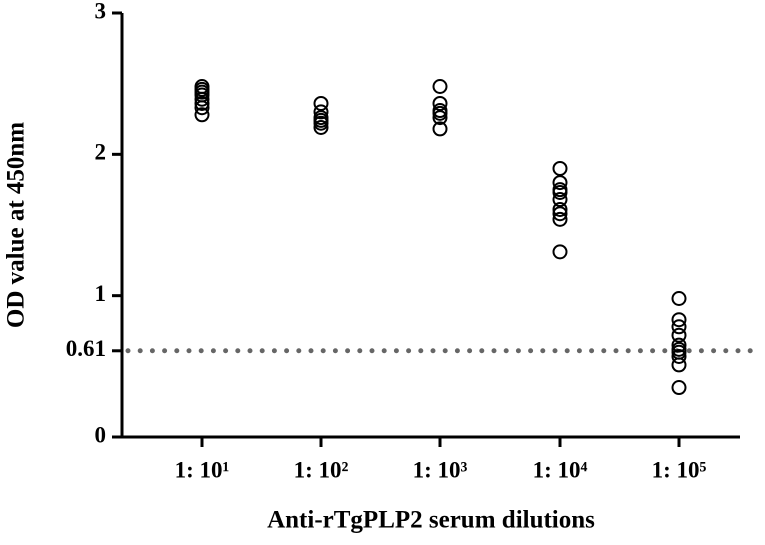 The height and width of the screenshot is (545, 765). What do you see at coordinates (560, 469) in the screenshot?
I see `x-tick-label: 1: 10⁴` at bounding box center [560, 469].